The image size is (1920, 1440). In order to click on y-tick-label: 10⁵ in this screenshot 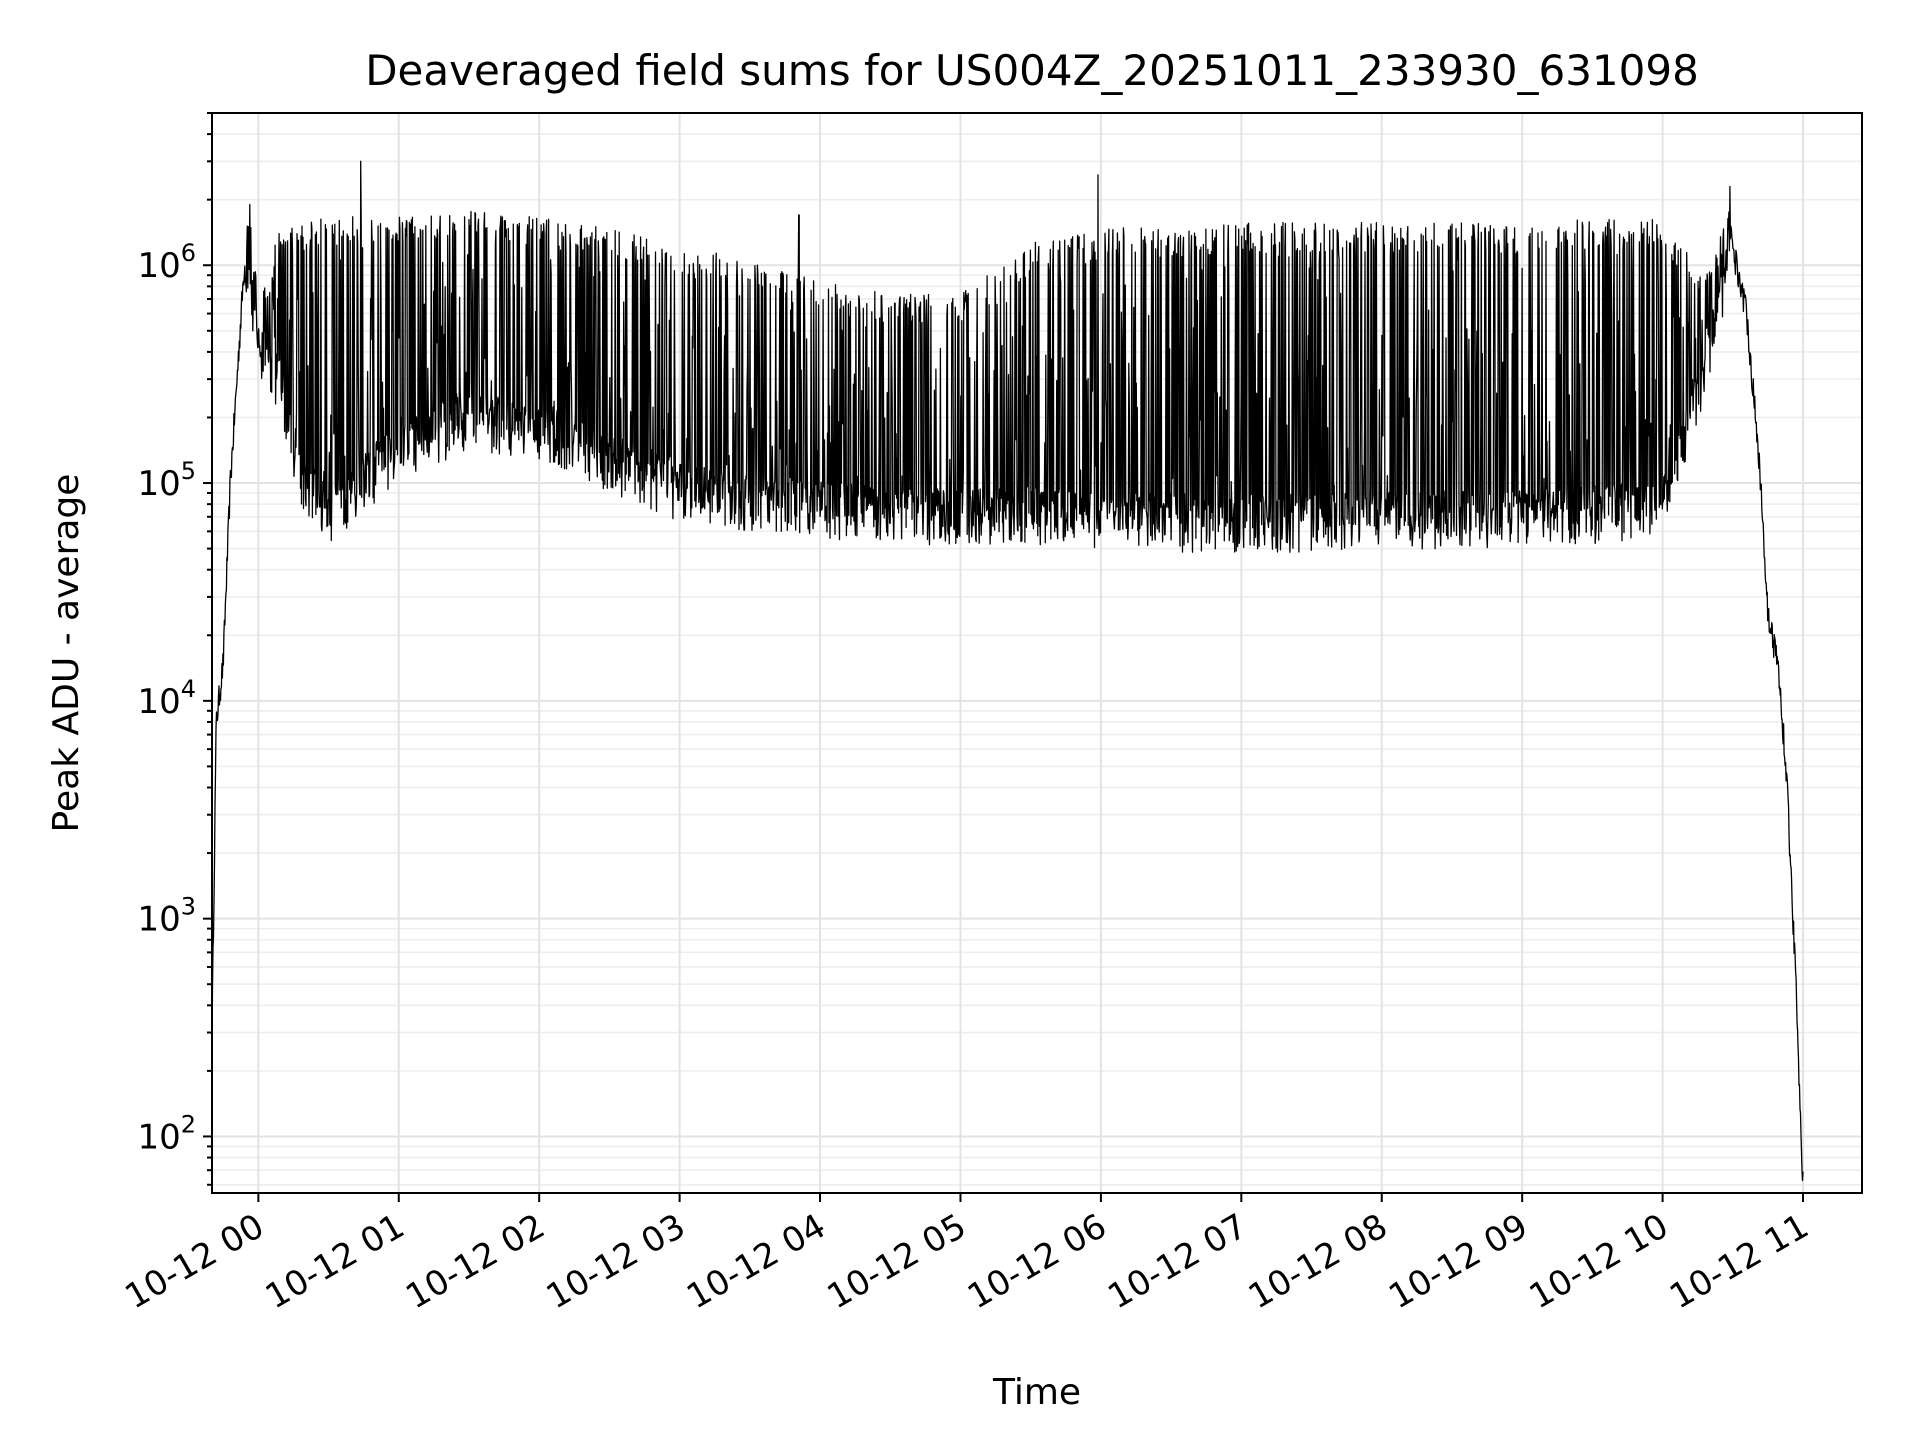, I will do `click(166, 480)`.